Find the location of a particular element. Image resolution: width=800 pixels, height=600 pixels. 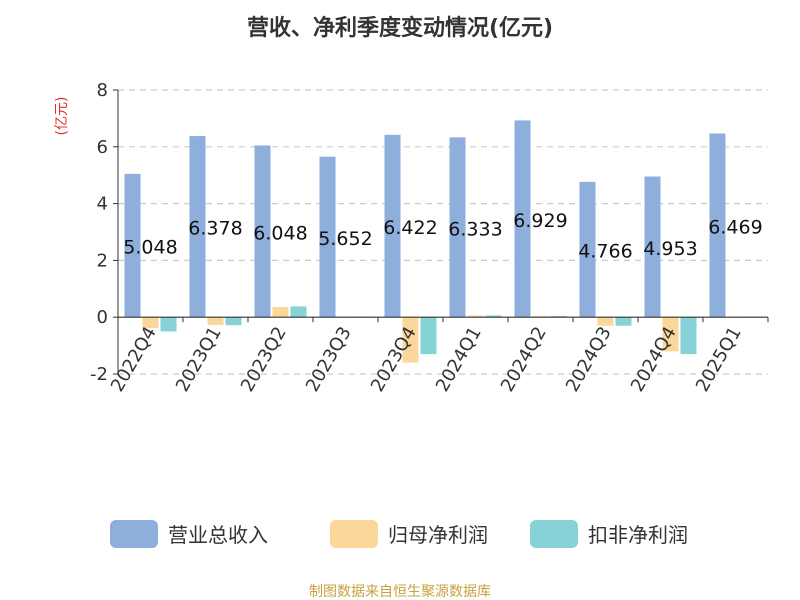

data-label: 5.048 is located at coordinates (150, 248).